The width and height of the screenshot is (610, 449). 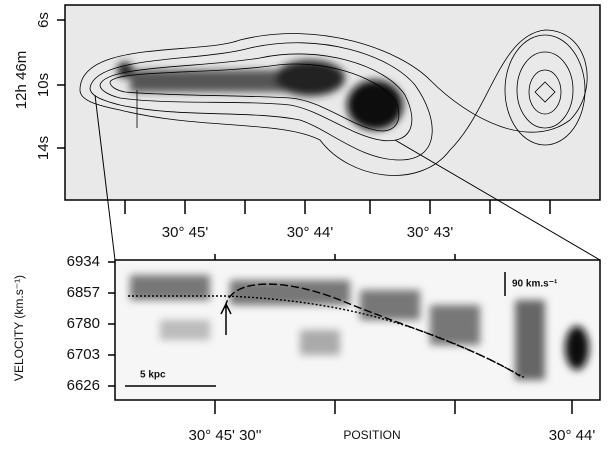 What do you see at coordinates (83, 385) in the screenshot?
I see `pv-y-tick-label: 6626` at bounding box center [83, 385].